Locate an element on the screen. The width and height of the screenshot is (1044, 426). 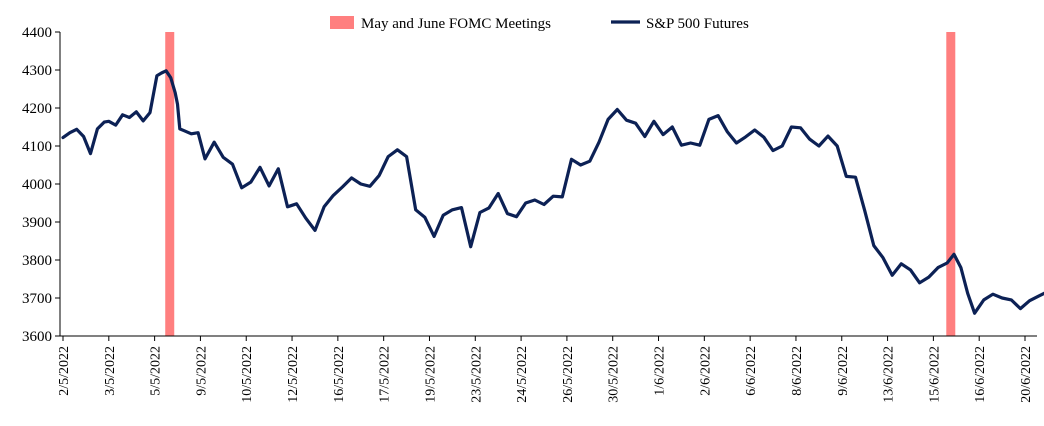
legend-swatch-fomc is located at coordinates (342, 22).